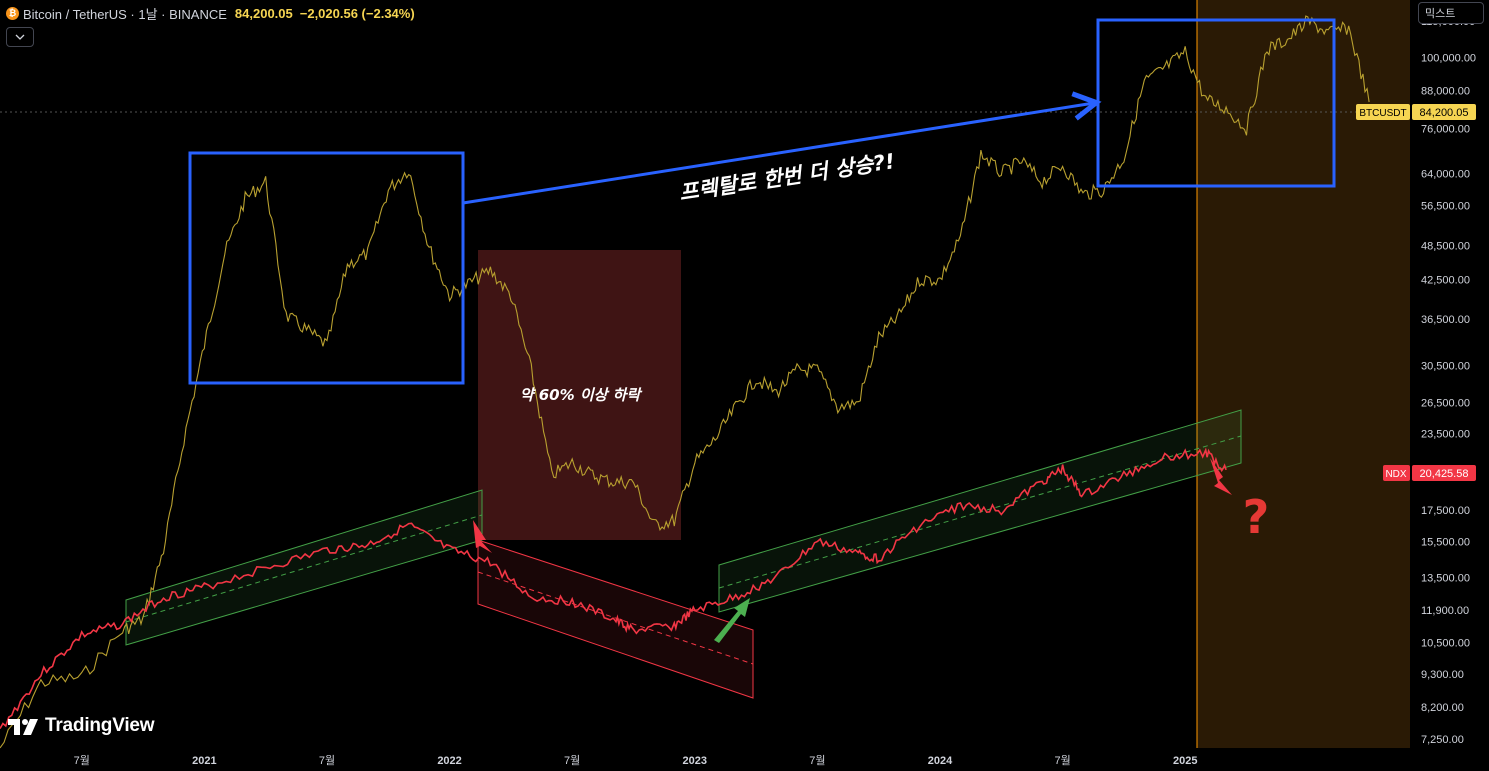  What do you see at coordinates (1451, 13) in the screenshot?
I see `scale-mode-button: 믹스트` at bounding box center [1451, 13].